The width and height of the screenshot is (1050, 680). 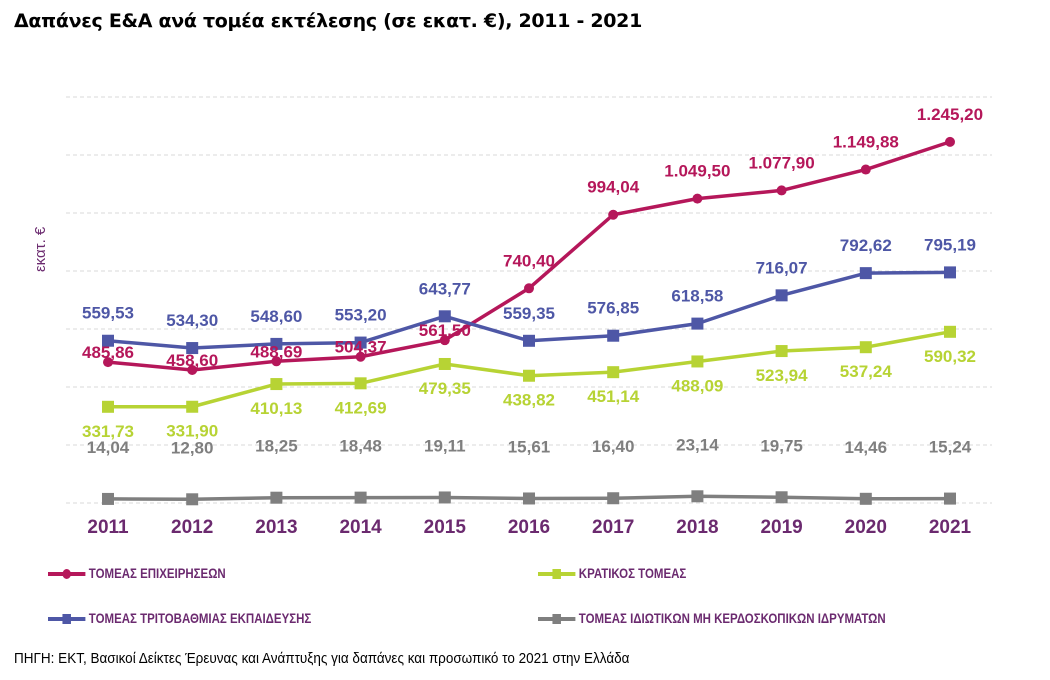 What do you see at coordinates (276, 316) in the screenshot?
I see `data-label: 548,60` at bounding box center [276, 316].